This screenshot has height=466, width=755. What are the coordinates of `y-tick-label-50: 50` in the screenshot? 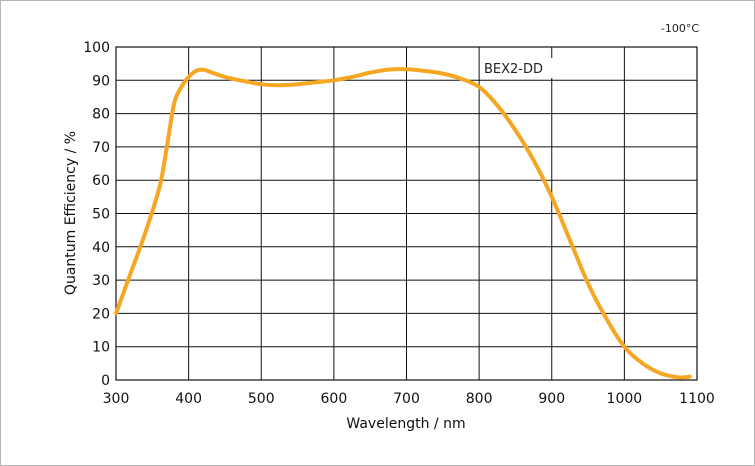 It's located at (101, 215).